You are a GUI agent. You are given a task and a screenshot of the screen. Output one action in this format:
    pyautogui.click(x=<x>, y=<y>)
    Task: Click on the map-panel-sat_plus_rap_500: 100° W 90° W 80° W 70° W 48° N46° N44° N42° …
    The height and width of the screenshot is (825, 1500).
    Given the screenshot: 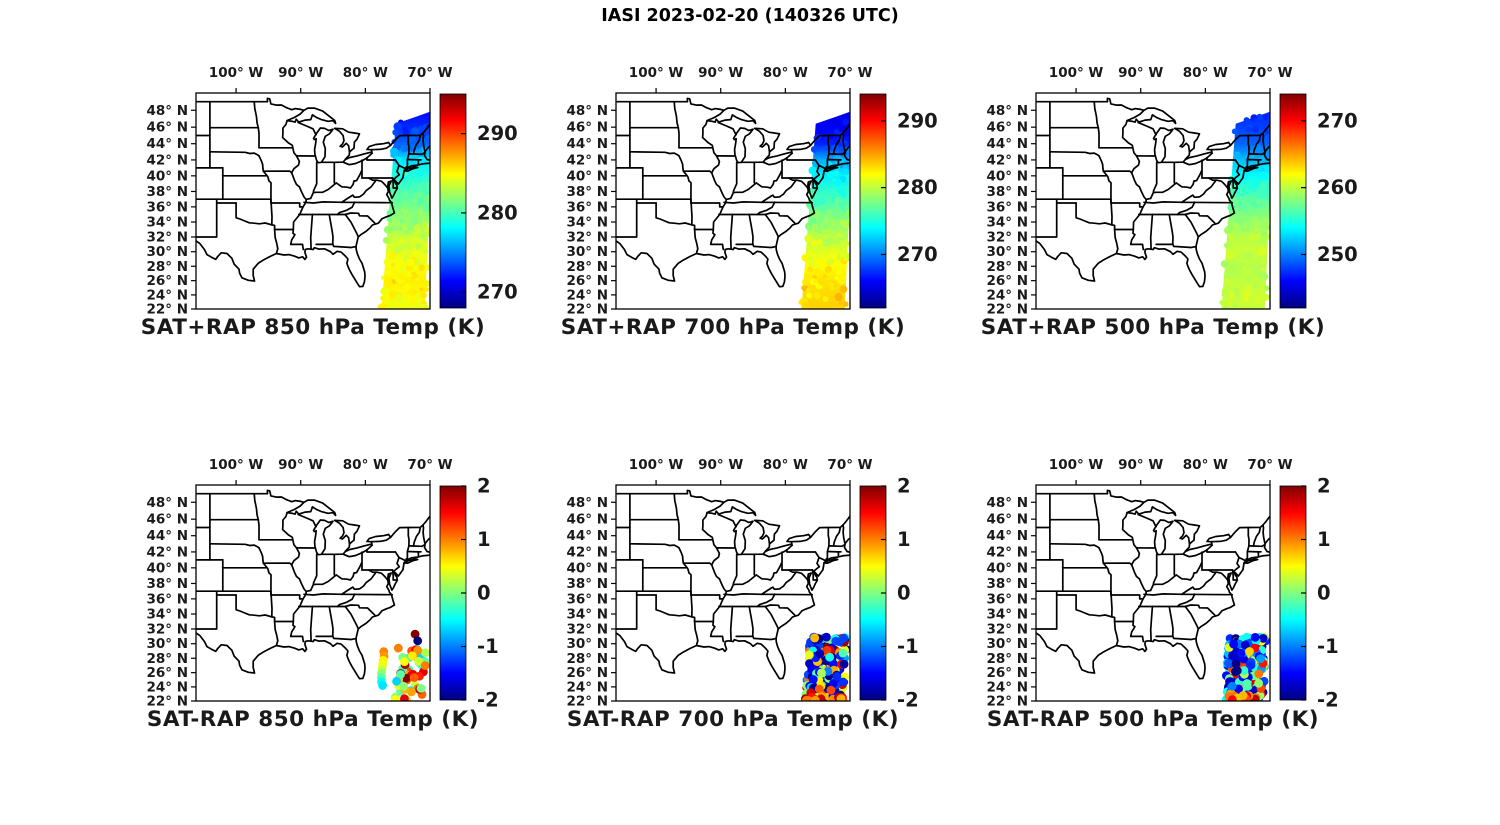 What is the action you would take?
    pyautogui.click(x=1171, y=191)
    